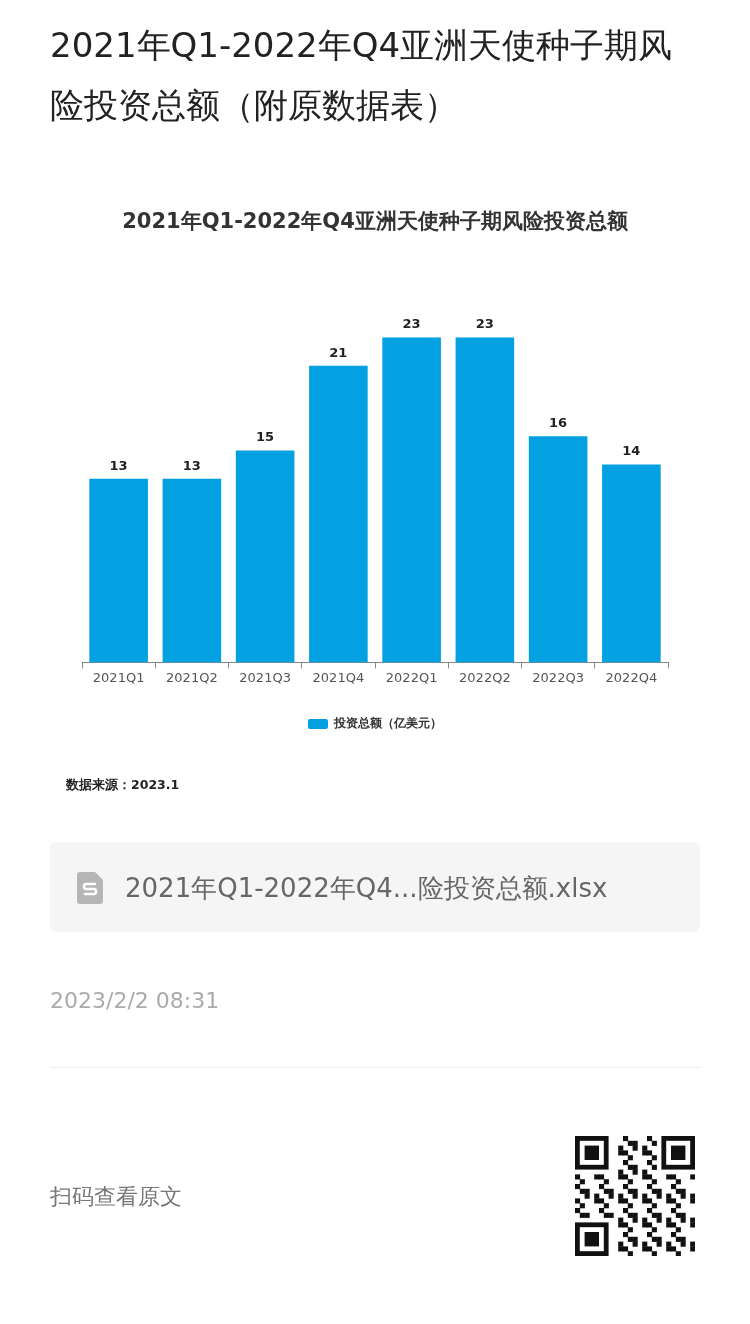  Describe the element at coordinates (631, 677) in the screenshot. I see `x-tick-label: 2022Q4` at that location.